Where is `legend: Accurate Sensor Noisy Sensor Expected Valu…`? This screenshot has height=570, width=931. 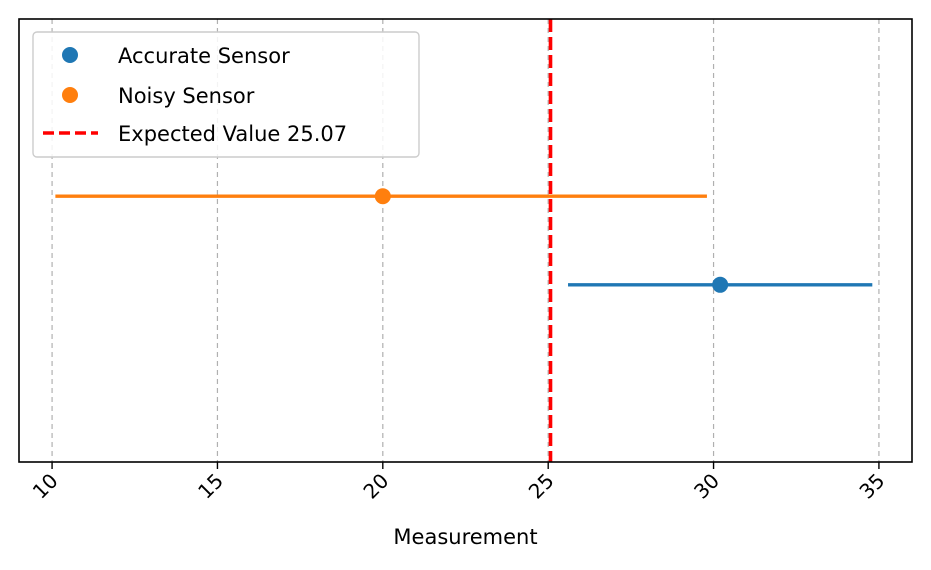
legend: Accurate Sensor Noisy Sensor Expected Valu… is located at coordinates (226, 94).